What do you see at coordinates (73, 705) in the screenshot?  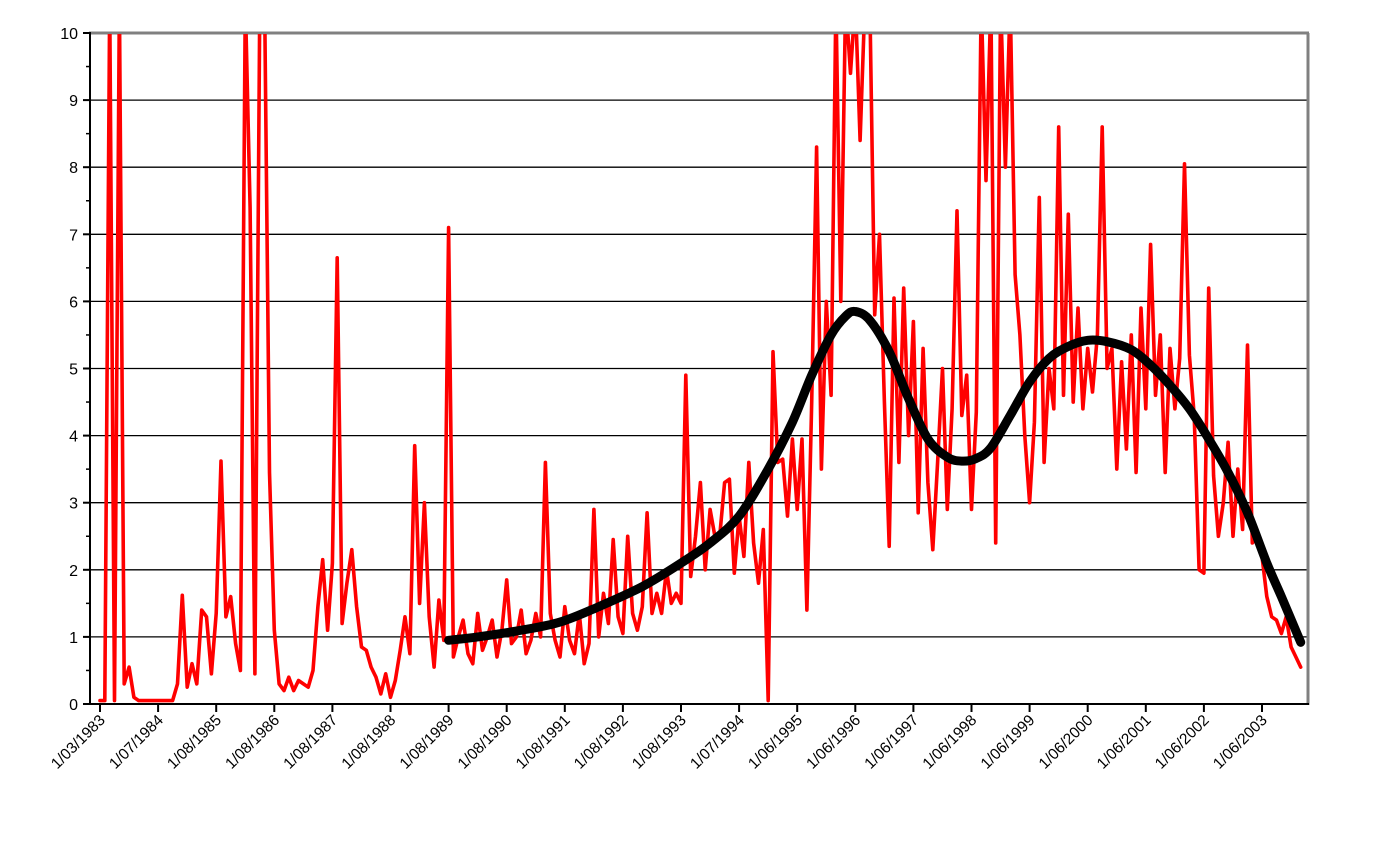 I see `y-tick-label-0: 0` at bounding box center [73, 705].